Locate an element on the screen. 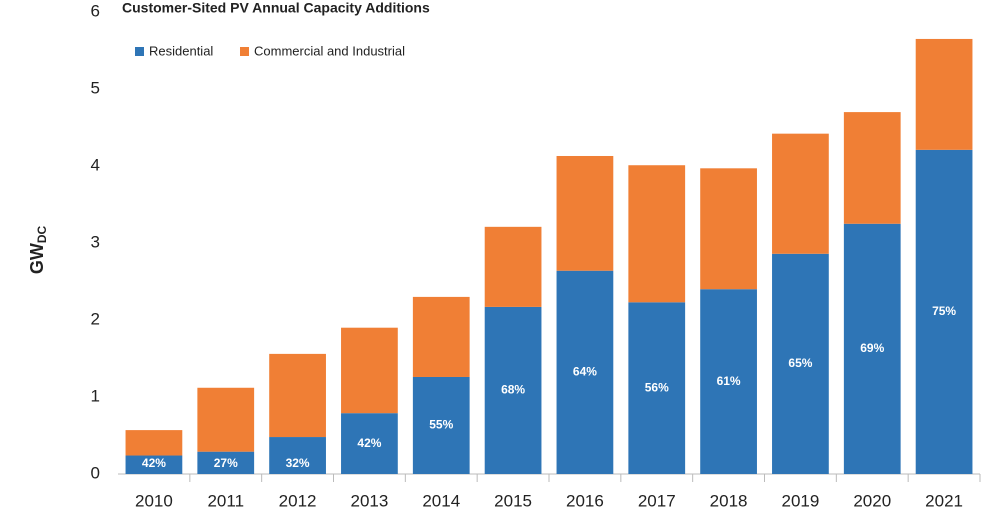 The height and width of the screenshot is (528, 1000). bar-share-label: 75% is located at coordinates (944, 311).